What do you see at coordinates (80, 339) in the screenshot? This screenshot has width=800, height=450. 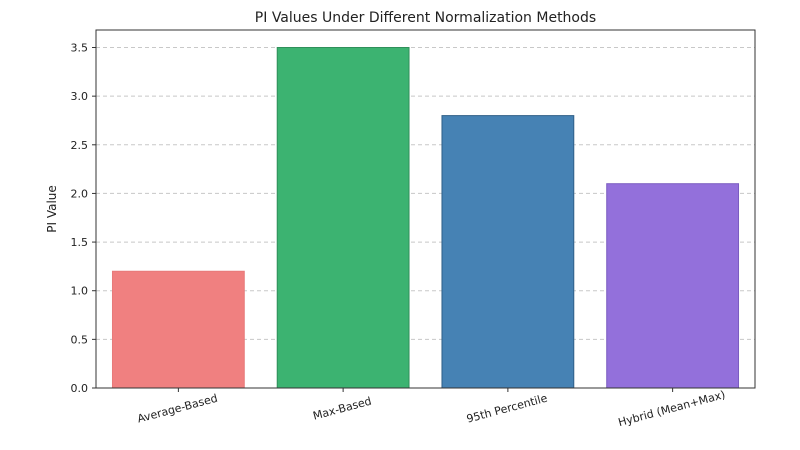 I see `y-tick-label: 0.5` at bounding box center [80, 339].